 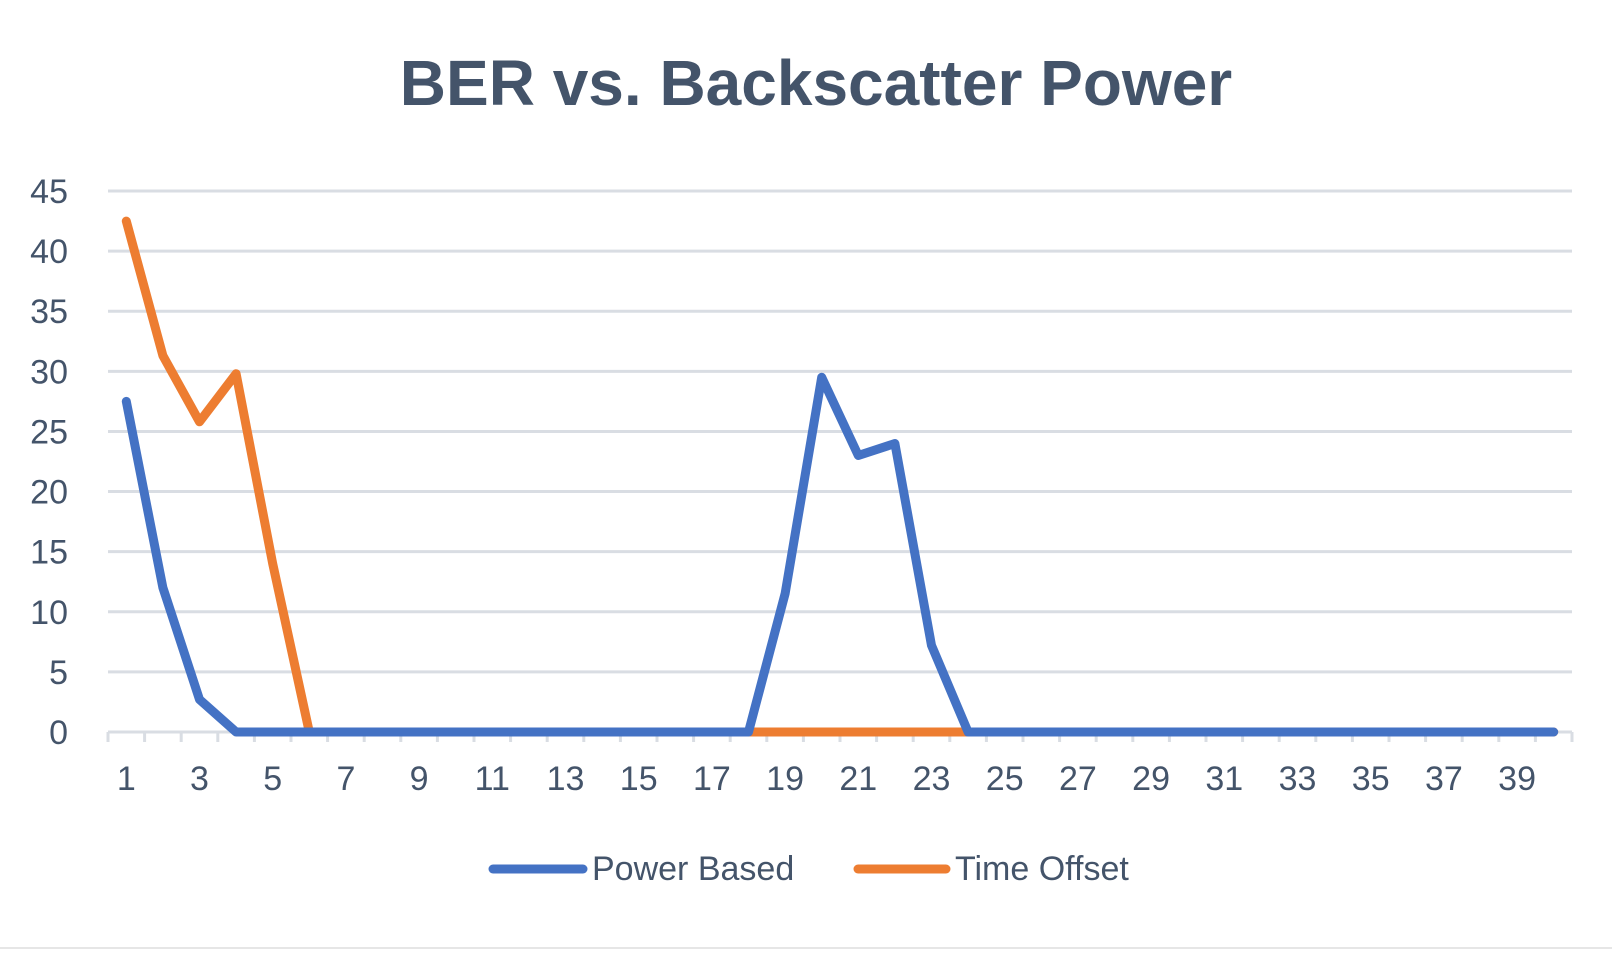 What do you see at coordinates (49, 192) in the screenshot?
I see `y-tick-label: 45` at bounding box center [49, 192].